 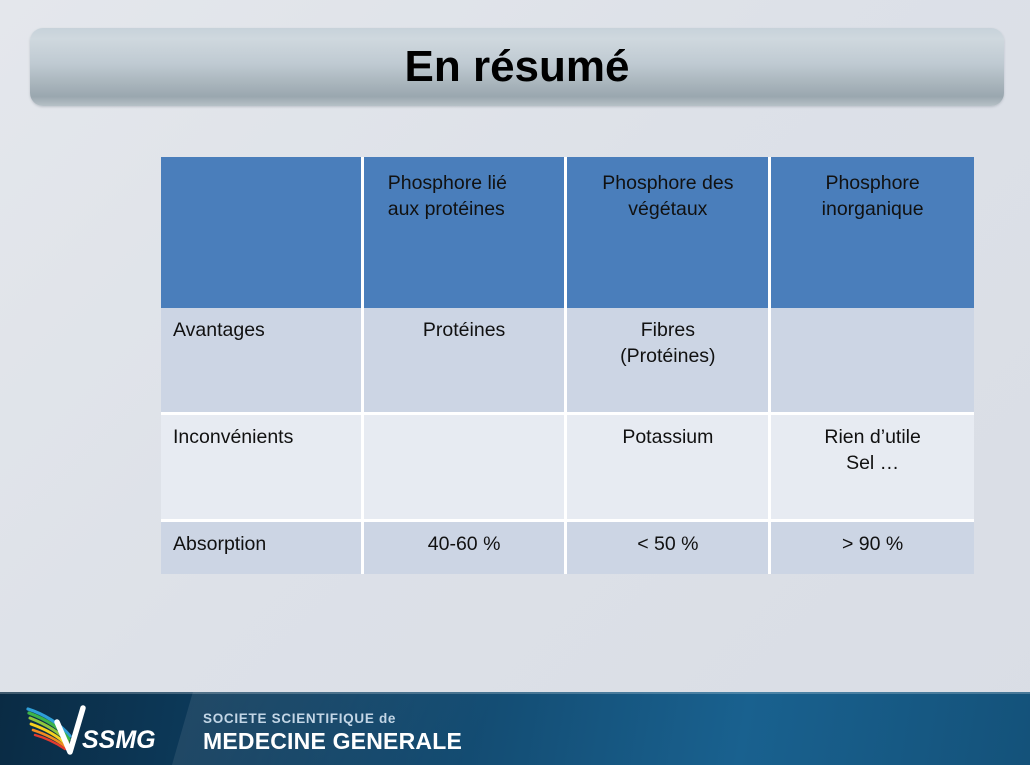 I want to click on footer-bar, so click(x=515, y=728).